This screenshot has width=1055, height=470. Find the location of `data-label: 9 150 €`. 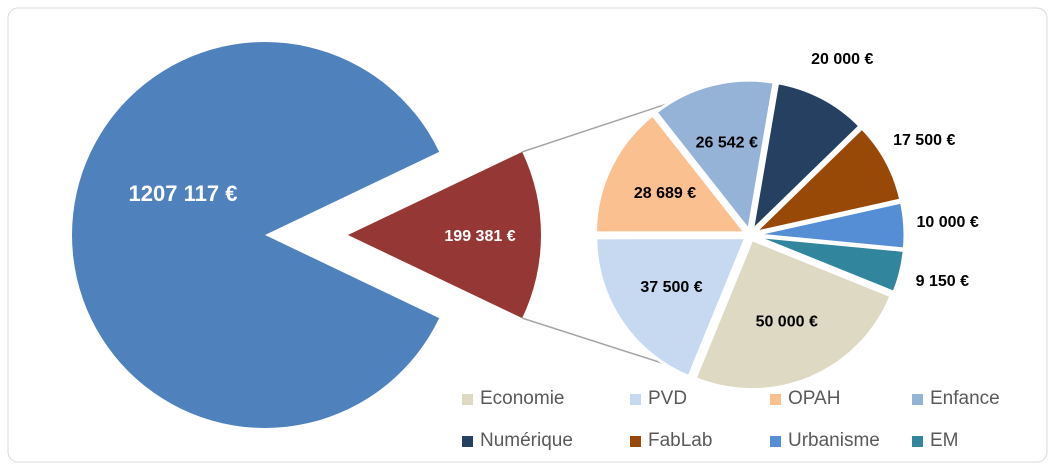

data-label: 9 150 € is located at coordinates (942, 281).